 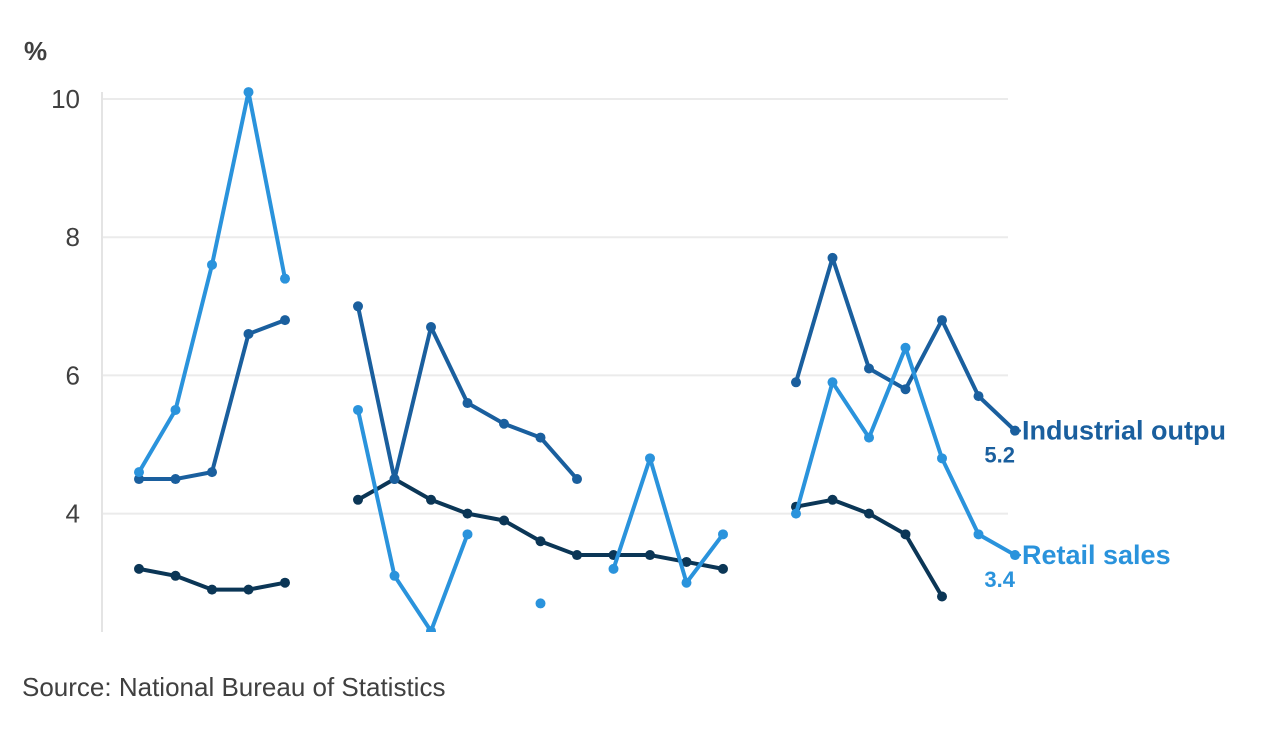 I want to click on series-name-label: Industrial outpu, so click(x=1124, y=431).